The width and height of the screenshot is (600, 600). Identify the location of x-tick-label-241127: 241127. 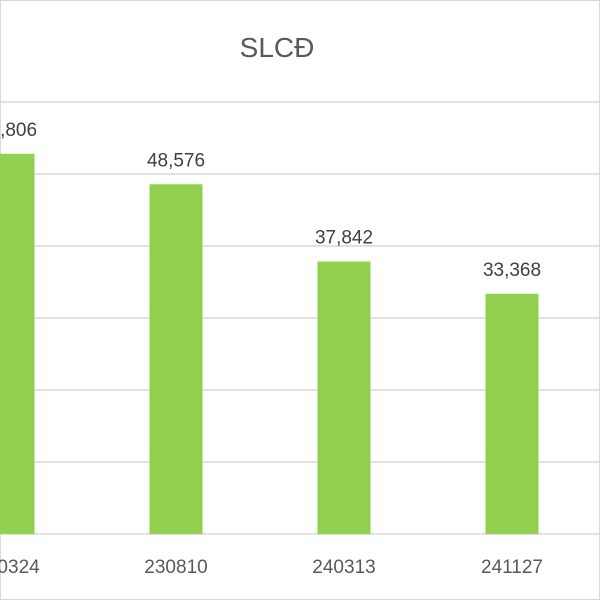
(512, 567).